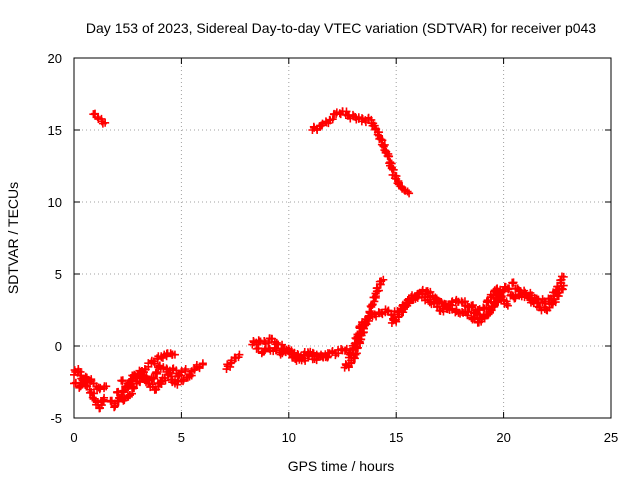 This screenshot has height=480, width=640. I want to click on y-axis-label: SDTVAR / TECUs, so click(13, 238).